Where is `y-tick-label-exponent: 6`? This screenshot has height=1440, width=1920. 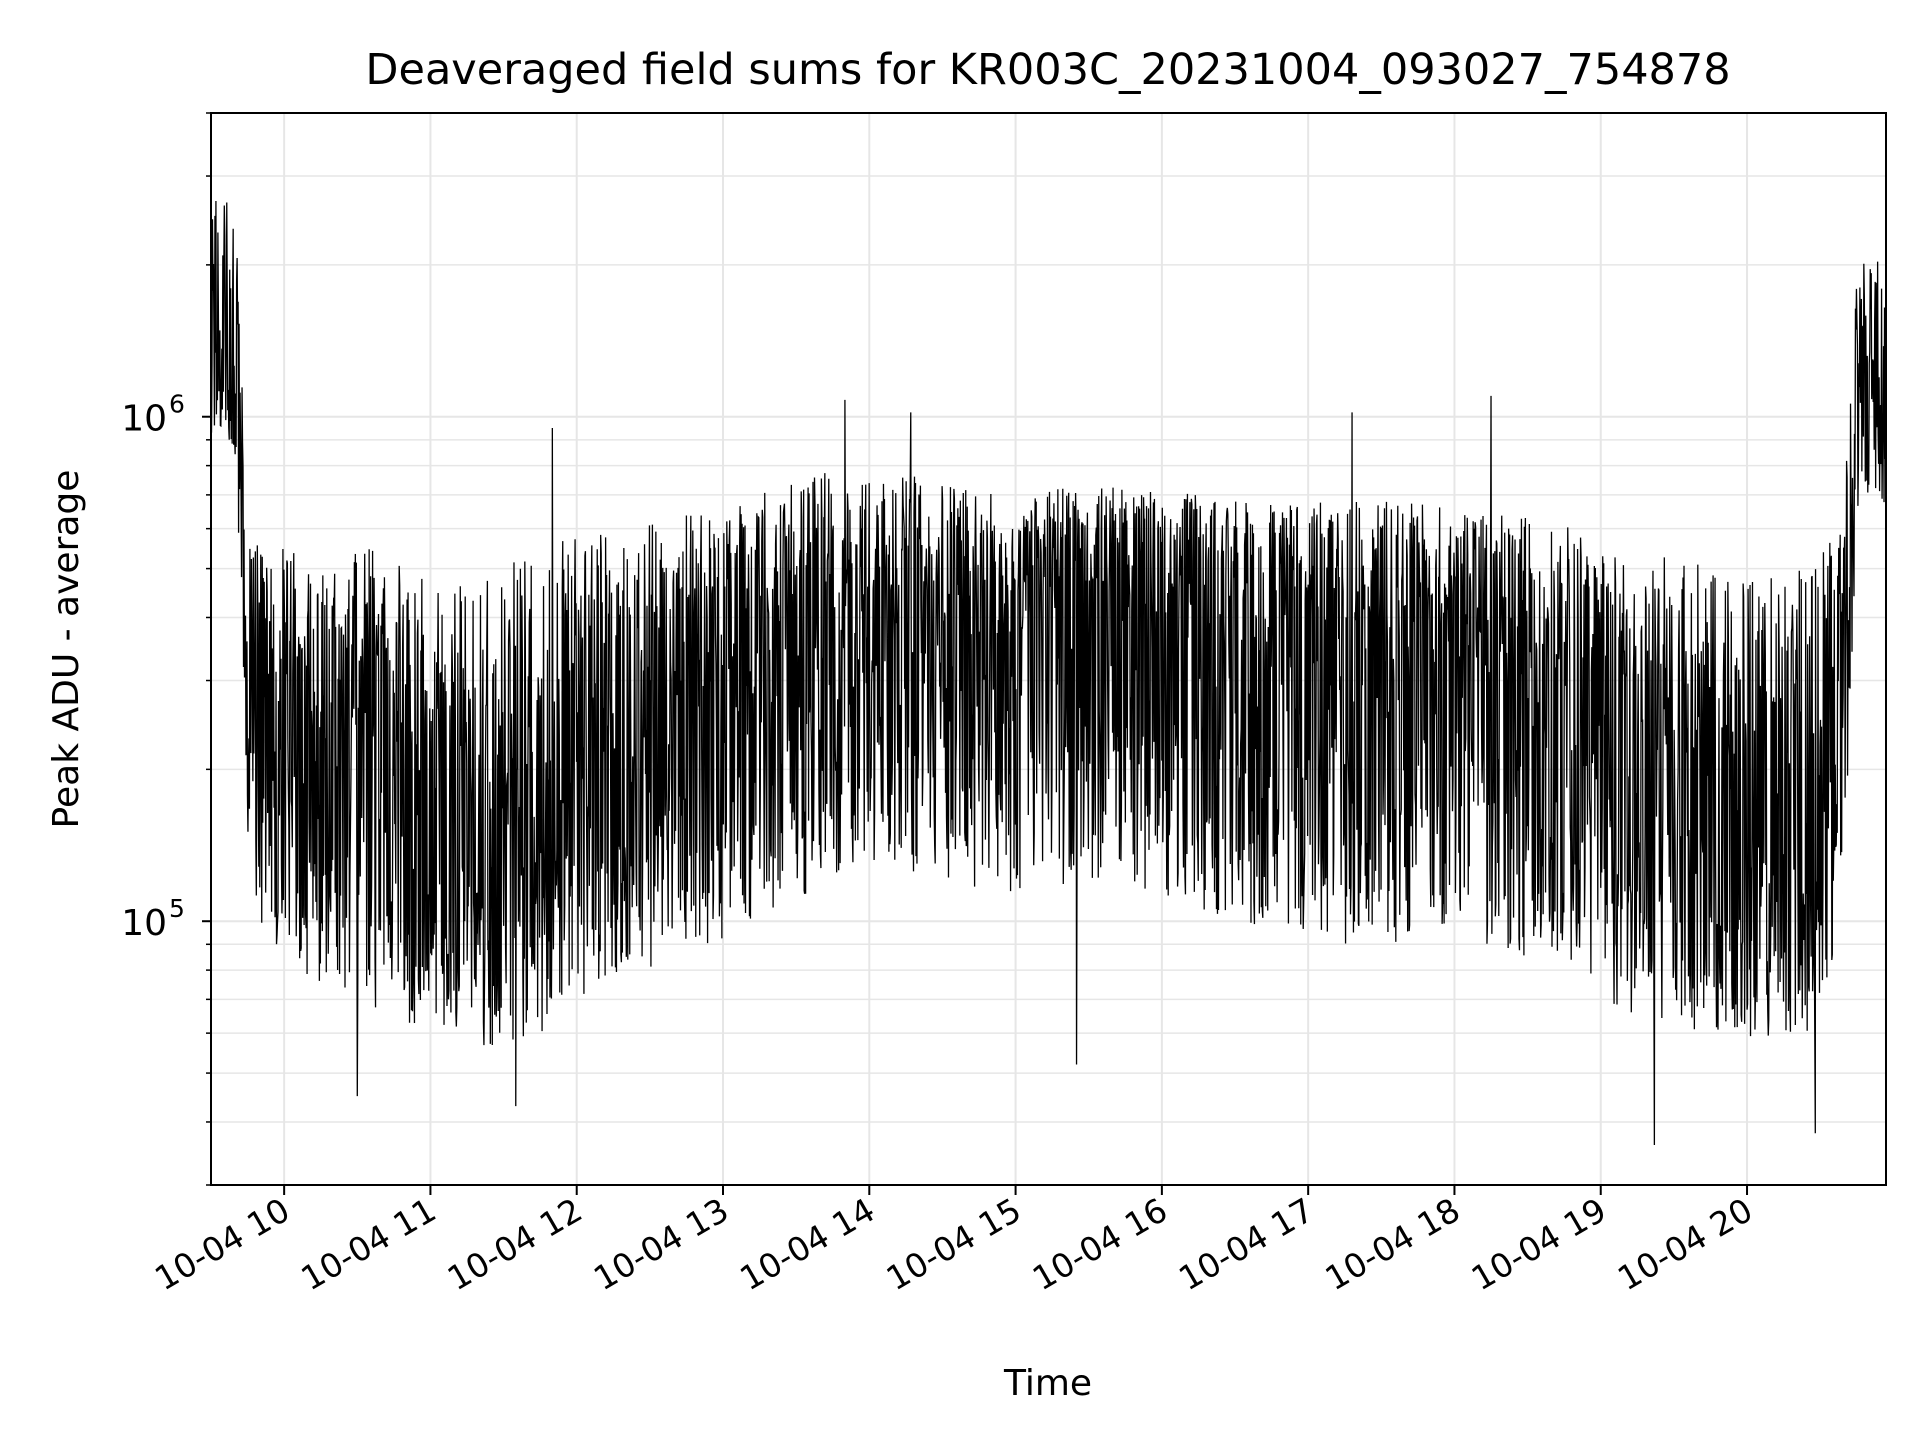 y-tick-label-exponent: 6 is located at coordinates (177, 404).